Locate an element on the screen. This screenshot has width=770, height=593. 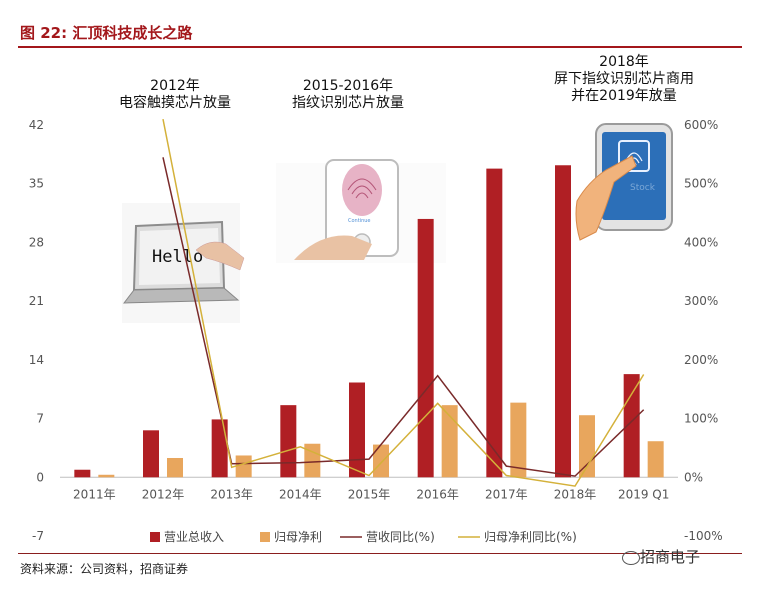
y-left-tick-label: 35 is located at coordinates (36, 184).